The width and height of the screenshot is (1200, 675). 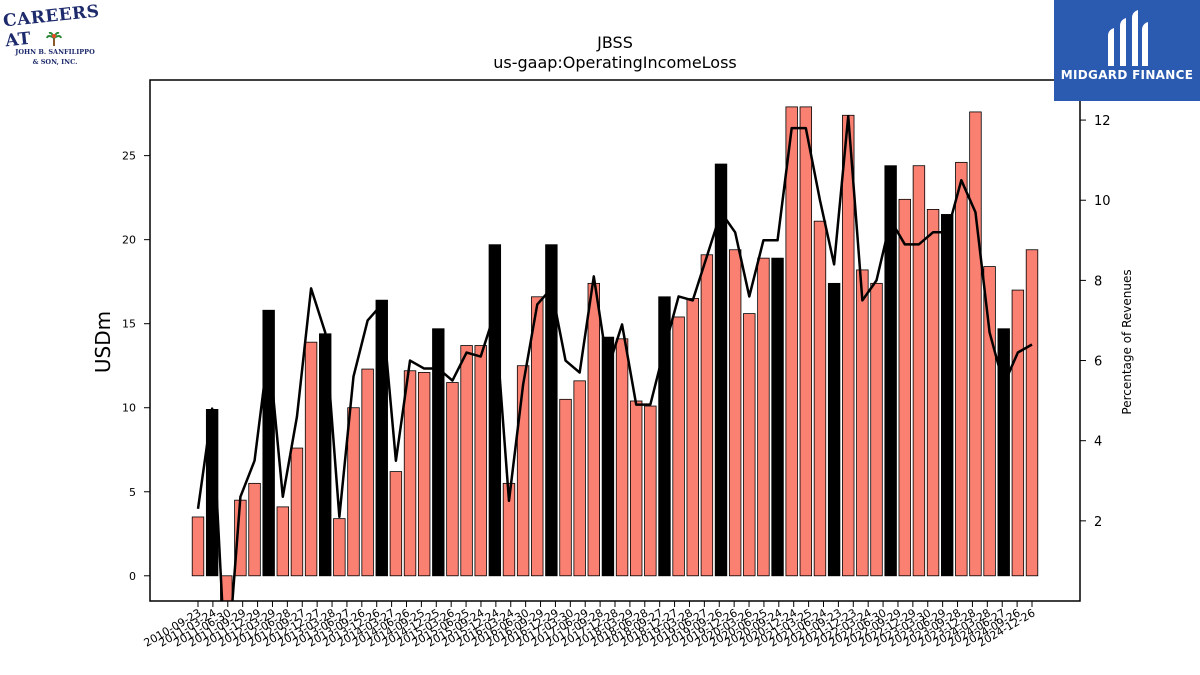 I want to click on careers-logo-line3: & SON, INC., so click(x=55, y=62).